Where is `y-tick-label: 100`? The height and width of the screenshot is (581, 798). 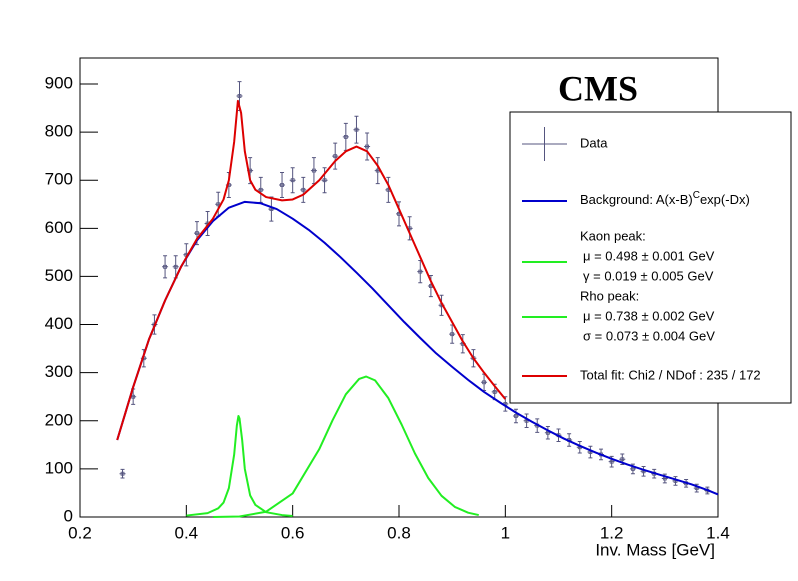 y-tick-label: 100 is located at coordinates (59, 467).